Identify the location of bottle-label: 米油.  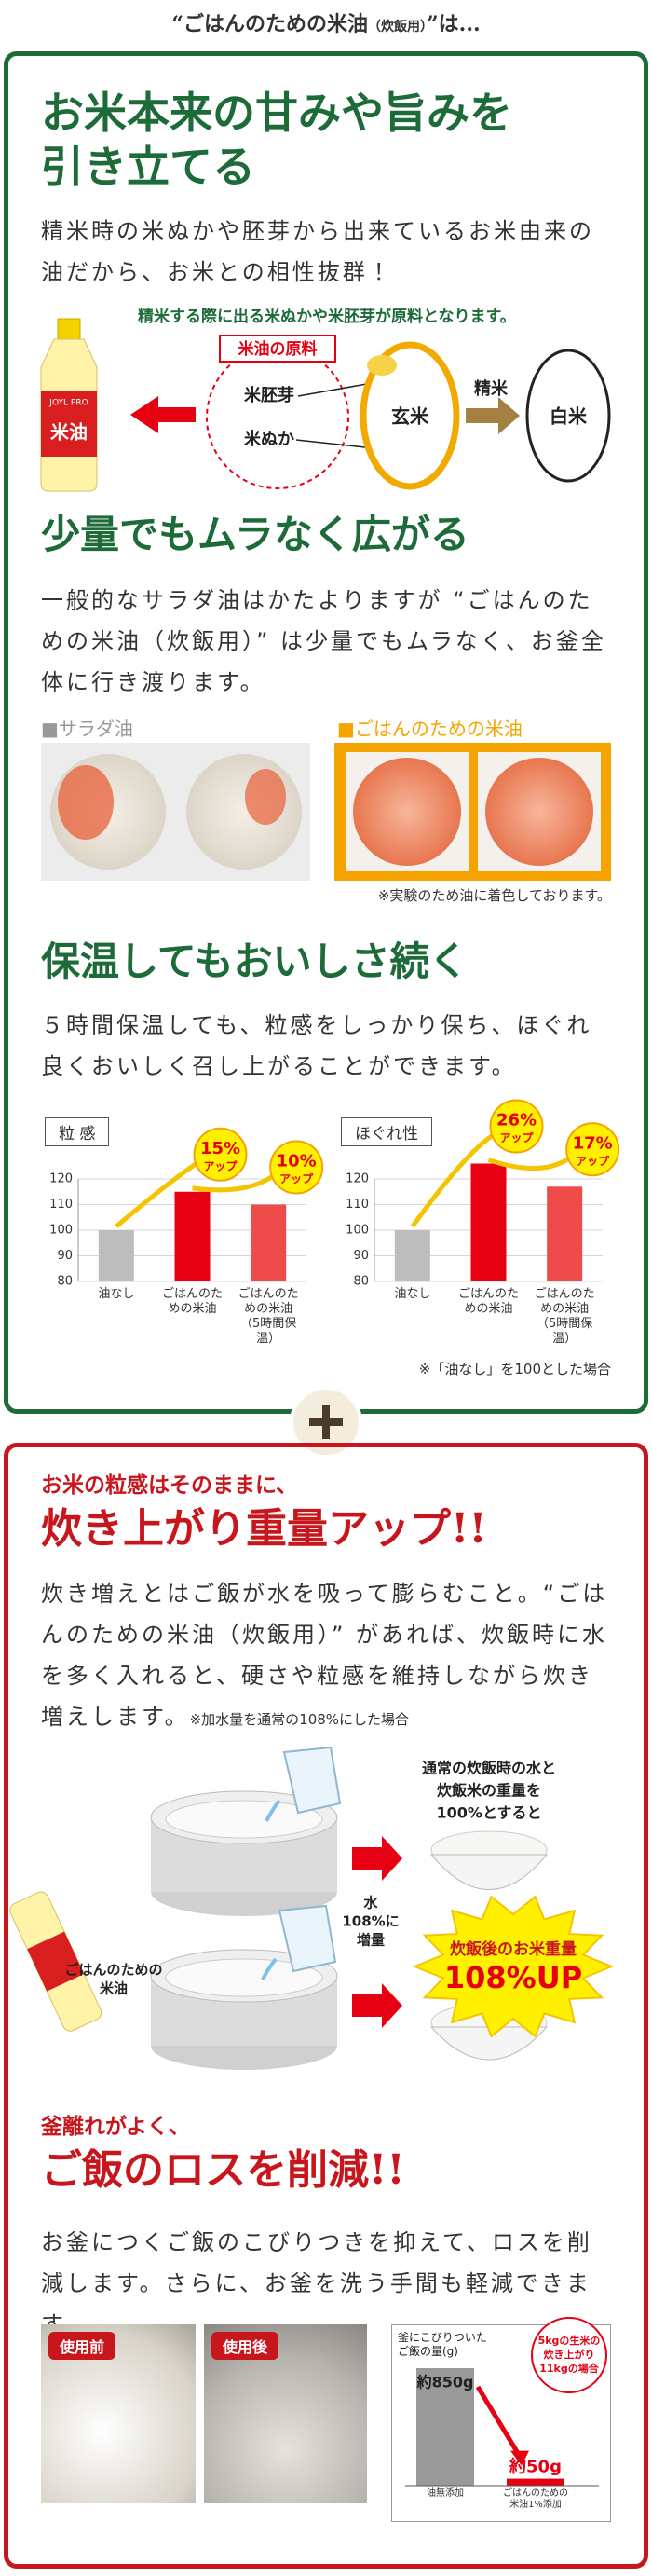
(114, 1988).